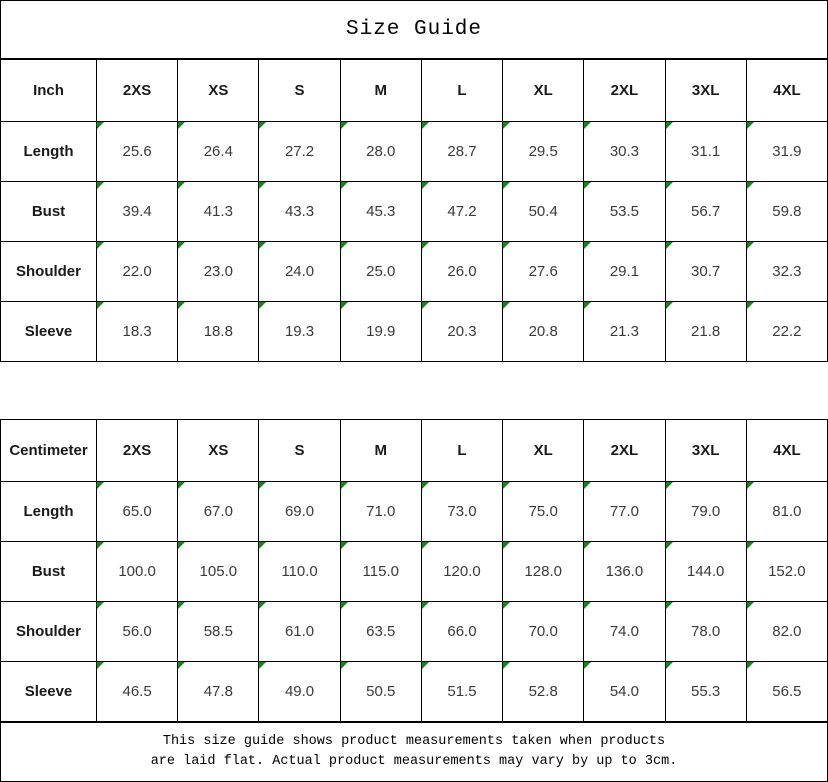 The width and height of the screenshot is (828, 782). What do you see at coordinates (543, 511) in the screenshot?
I see `measurement-value-text: 75.0` at bounding box center [543, 511].